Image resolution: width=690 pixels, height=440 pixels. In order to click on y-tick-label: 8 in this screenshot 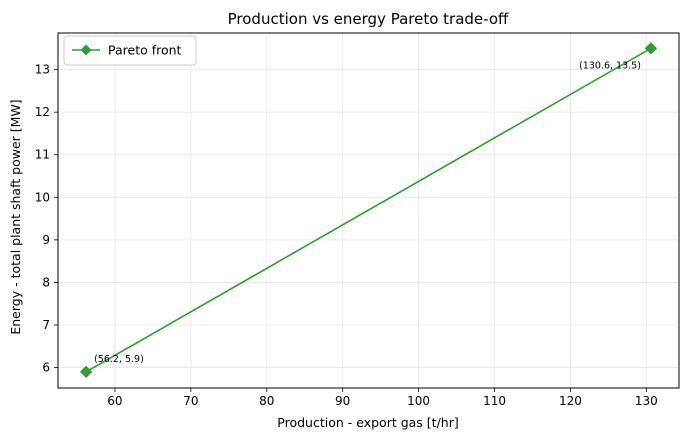, I will do `click(46, 282)`.